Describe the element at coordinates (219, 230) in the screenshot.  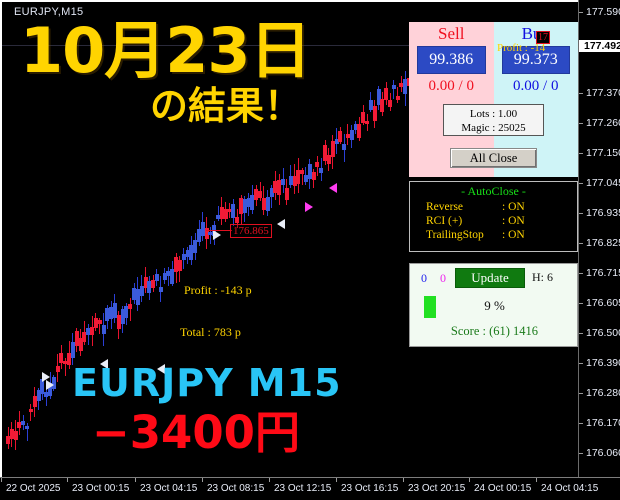
I see `price-box-connector` at that location.